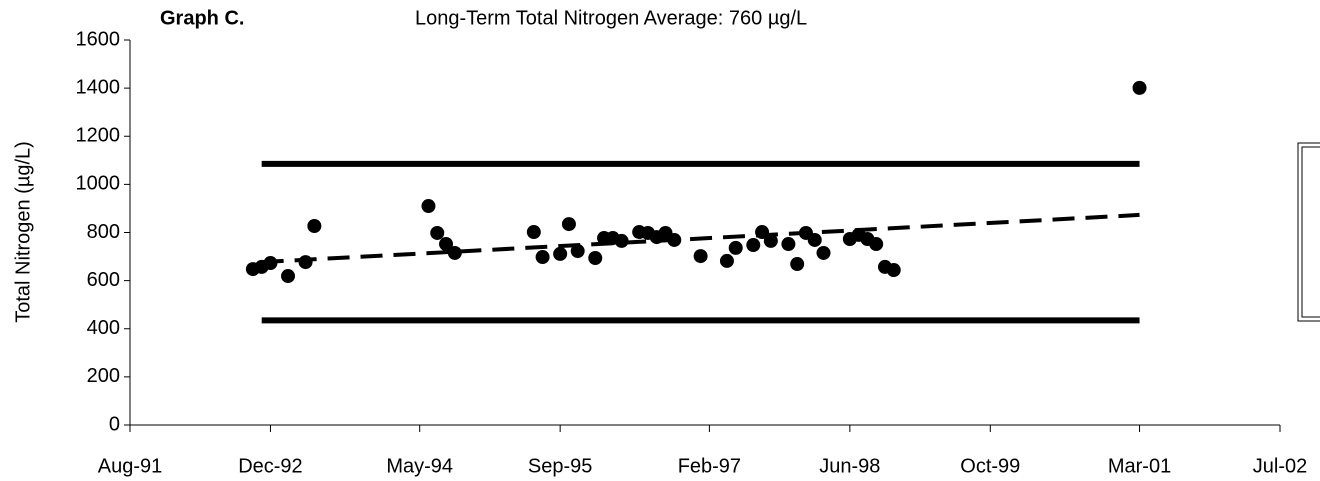 The width and height of the screenshot is (1320, 481). I want to click on x-tick-label: May-94, so click(419, 466).